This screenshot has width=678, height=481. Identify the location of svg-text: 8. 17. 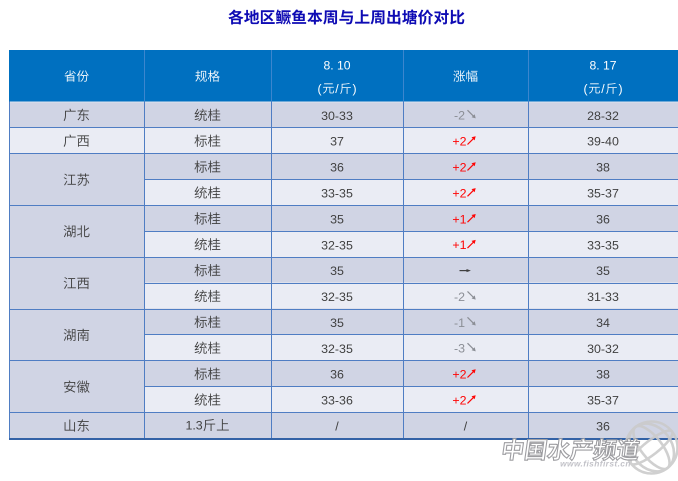
(602, 65).